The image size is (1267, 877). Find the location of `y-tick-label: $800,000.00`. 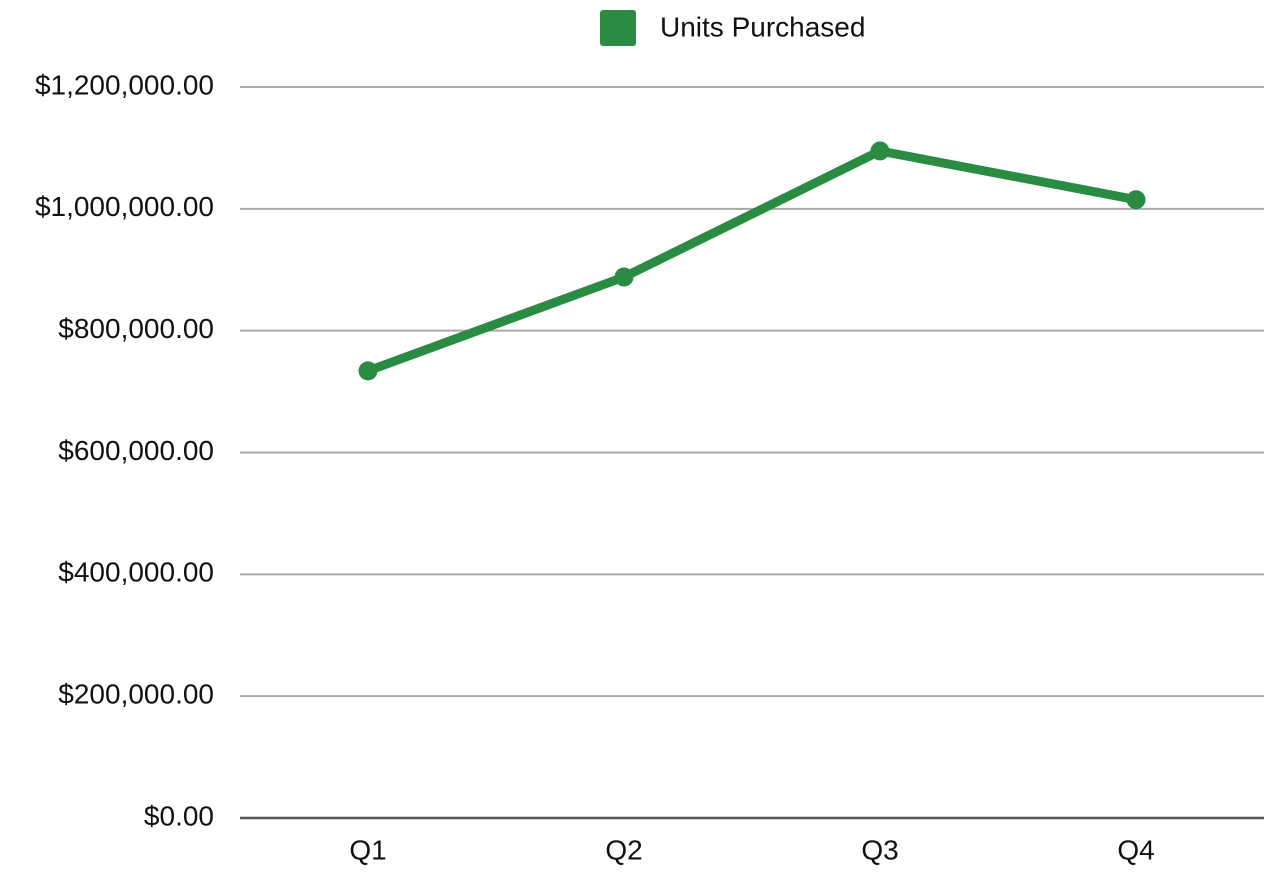

y-tick-label: $800,000.00 is located at coordinates (136, 328).